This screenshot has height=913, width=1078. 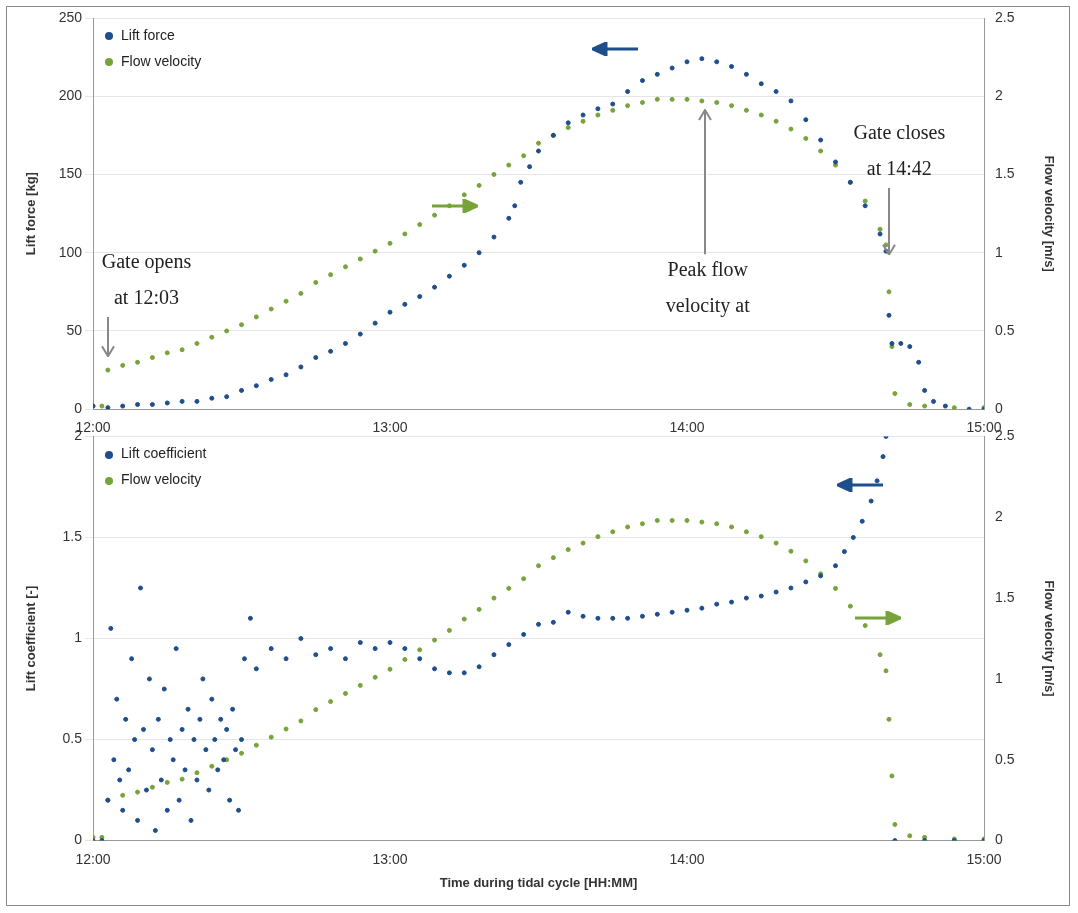 What do you see at coordinates (148, 35) in the screenshot?
I see `legend-label: Lift force` at bounding box center [148, 35].